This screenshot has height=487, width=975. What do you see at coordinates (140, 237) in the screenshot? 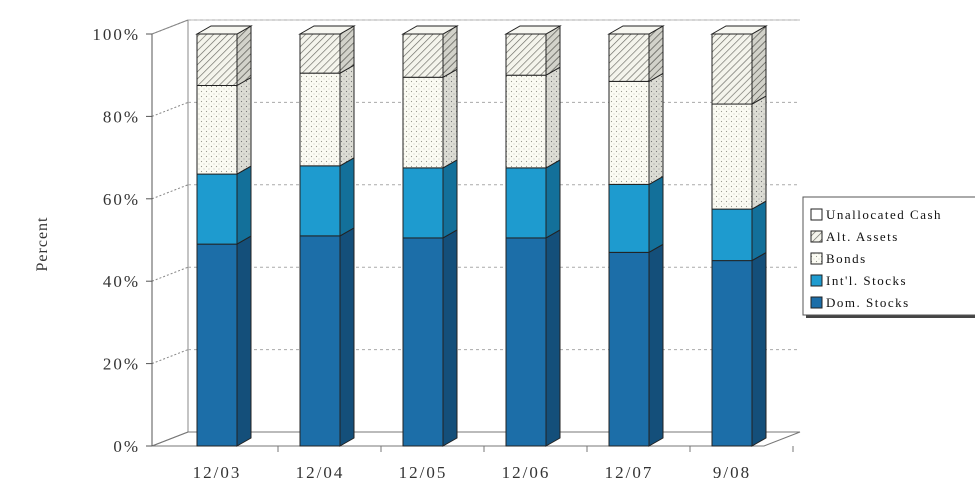
I see `y-axis: 0% 20% 40% 60% 80% 100%` at bounding box center [140, 237].